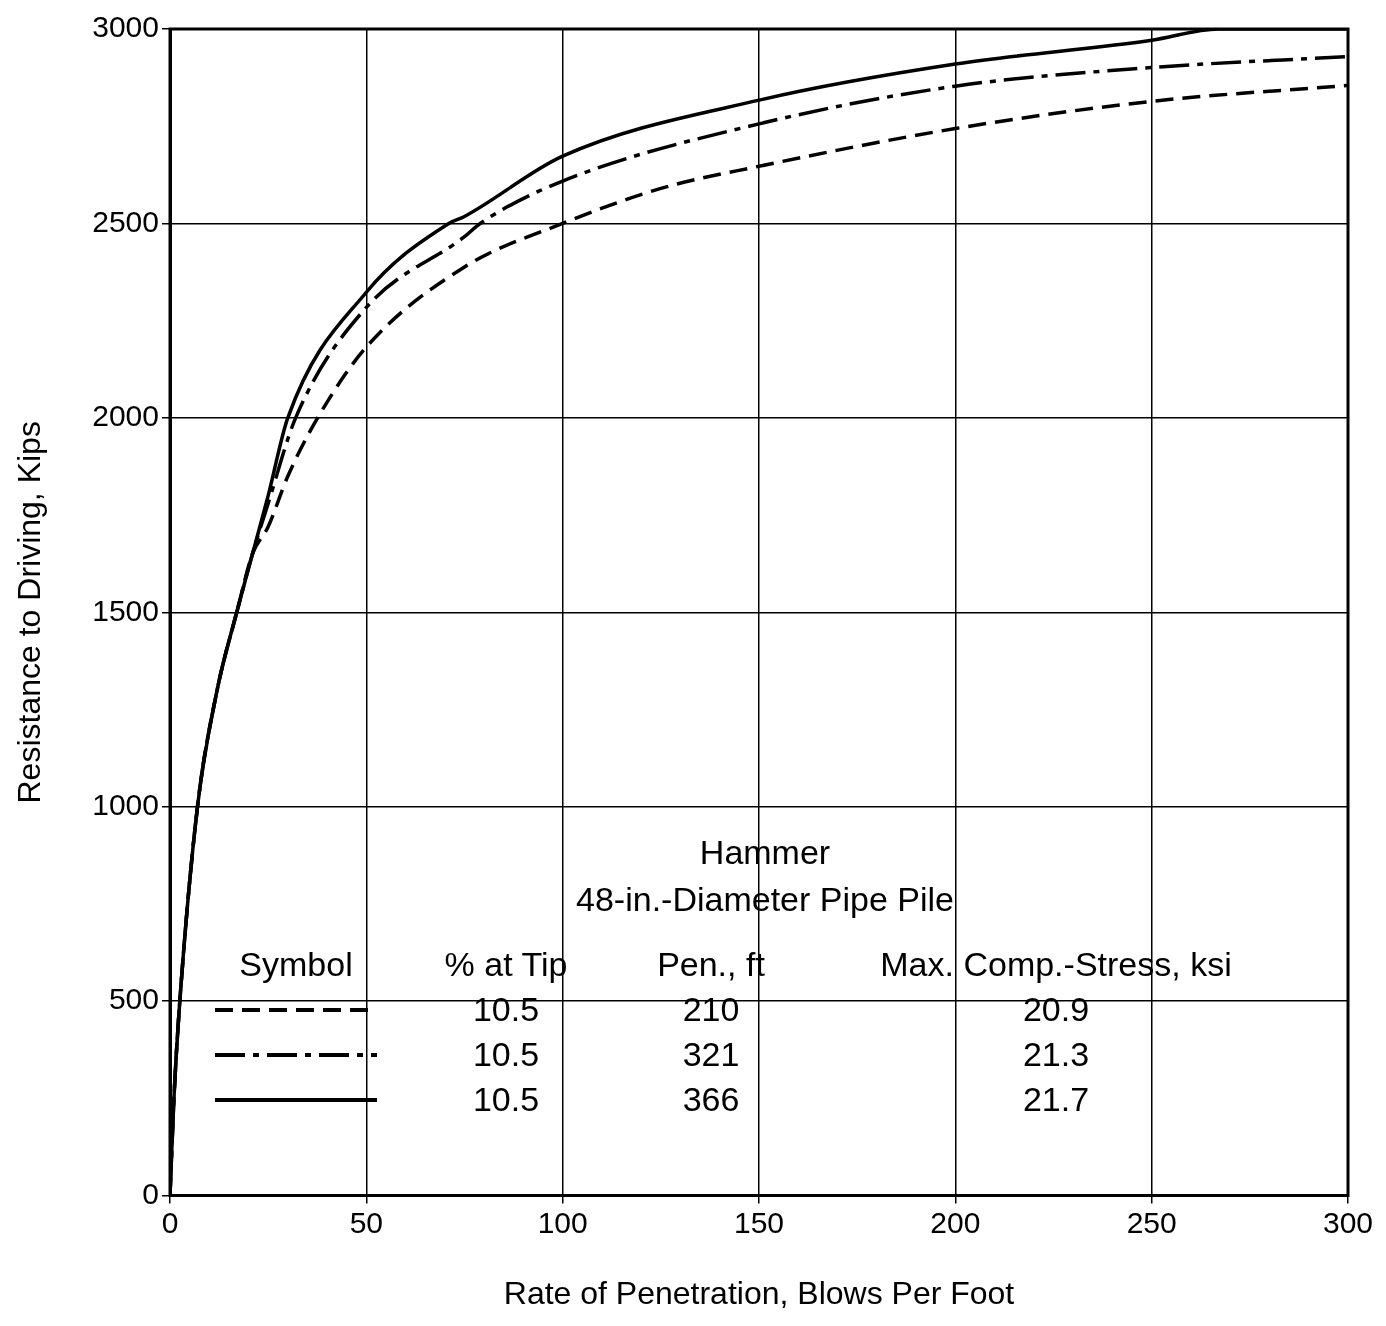  I want to click on annotation: Symbol, so click(296, 964).